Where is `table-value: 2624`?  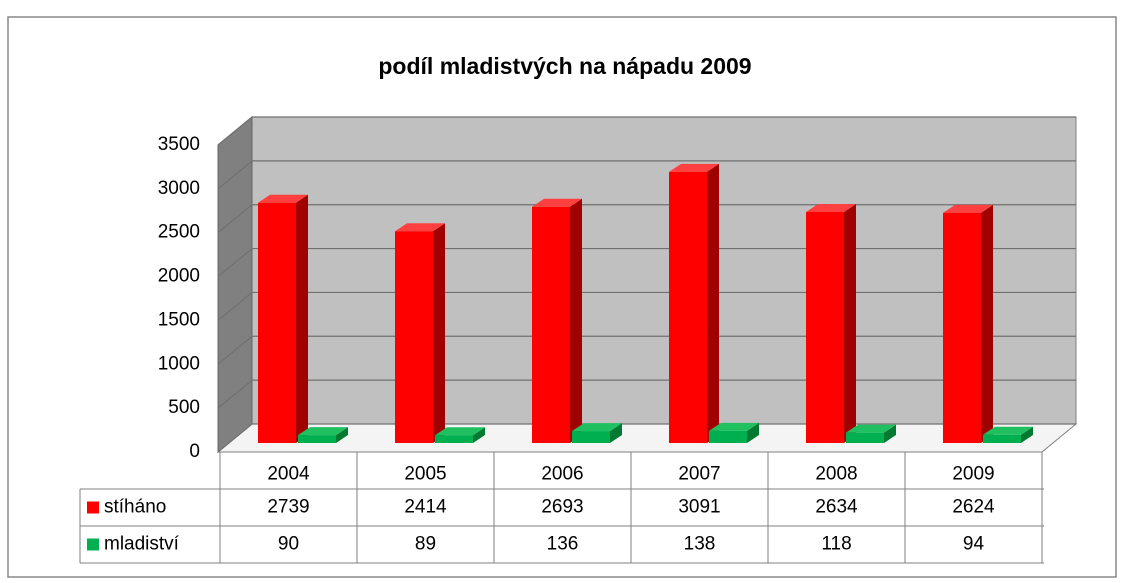
table-value: 2624 is located at coordinates (973, 507).